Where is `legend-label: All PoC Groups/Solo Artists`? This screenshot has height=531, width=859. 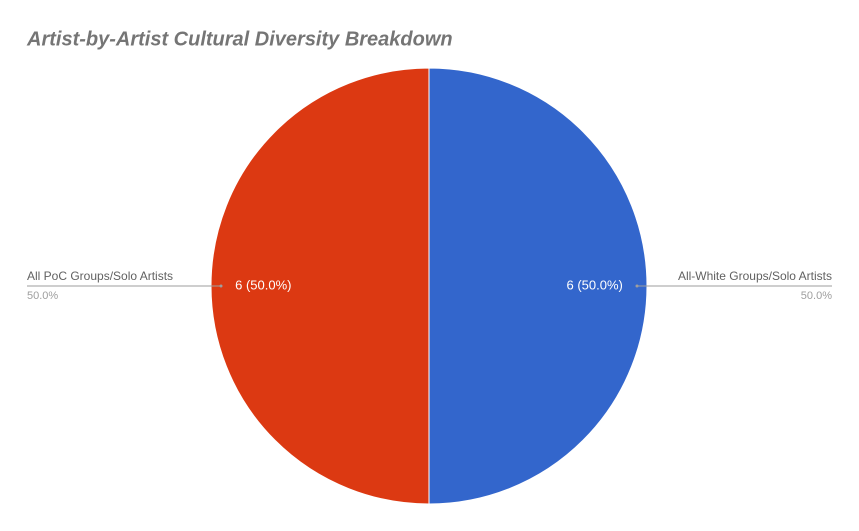 legend-label: All PoC Groups/Solo Artists is located at coordinates (100, 276).